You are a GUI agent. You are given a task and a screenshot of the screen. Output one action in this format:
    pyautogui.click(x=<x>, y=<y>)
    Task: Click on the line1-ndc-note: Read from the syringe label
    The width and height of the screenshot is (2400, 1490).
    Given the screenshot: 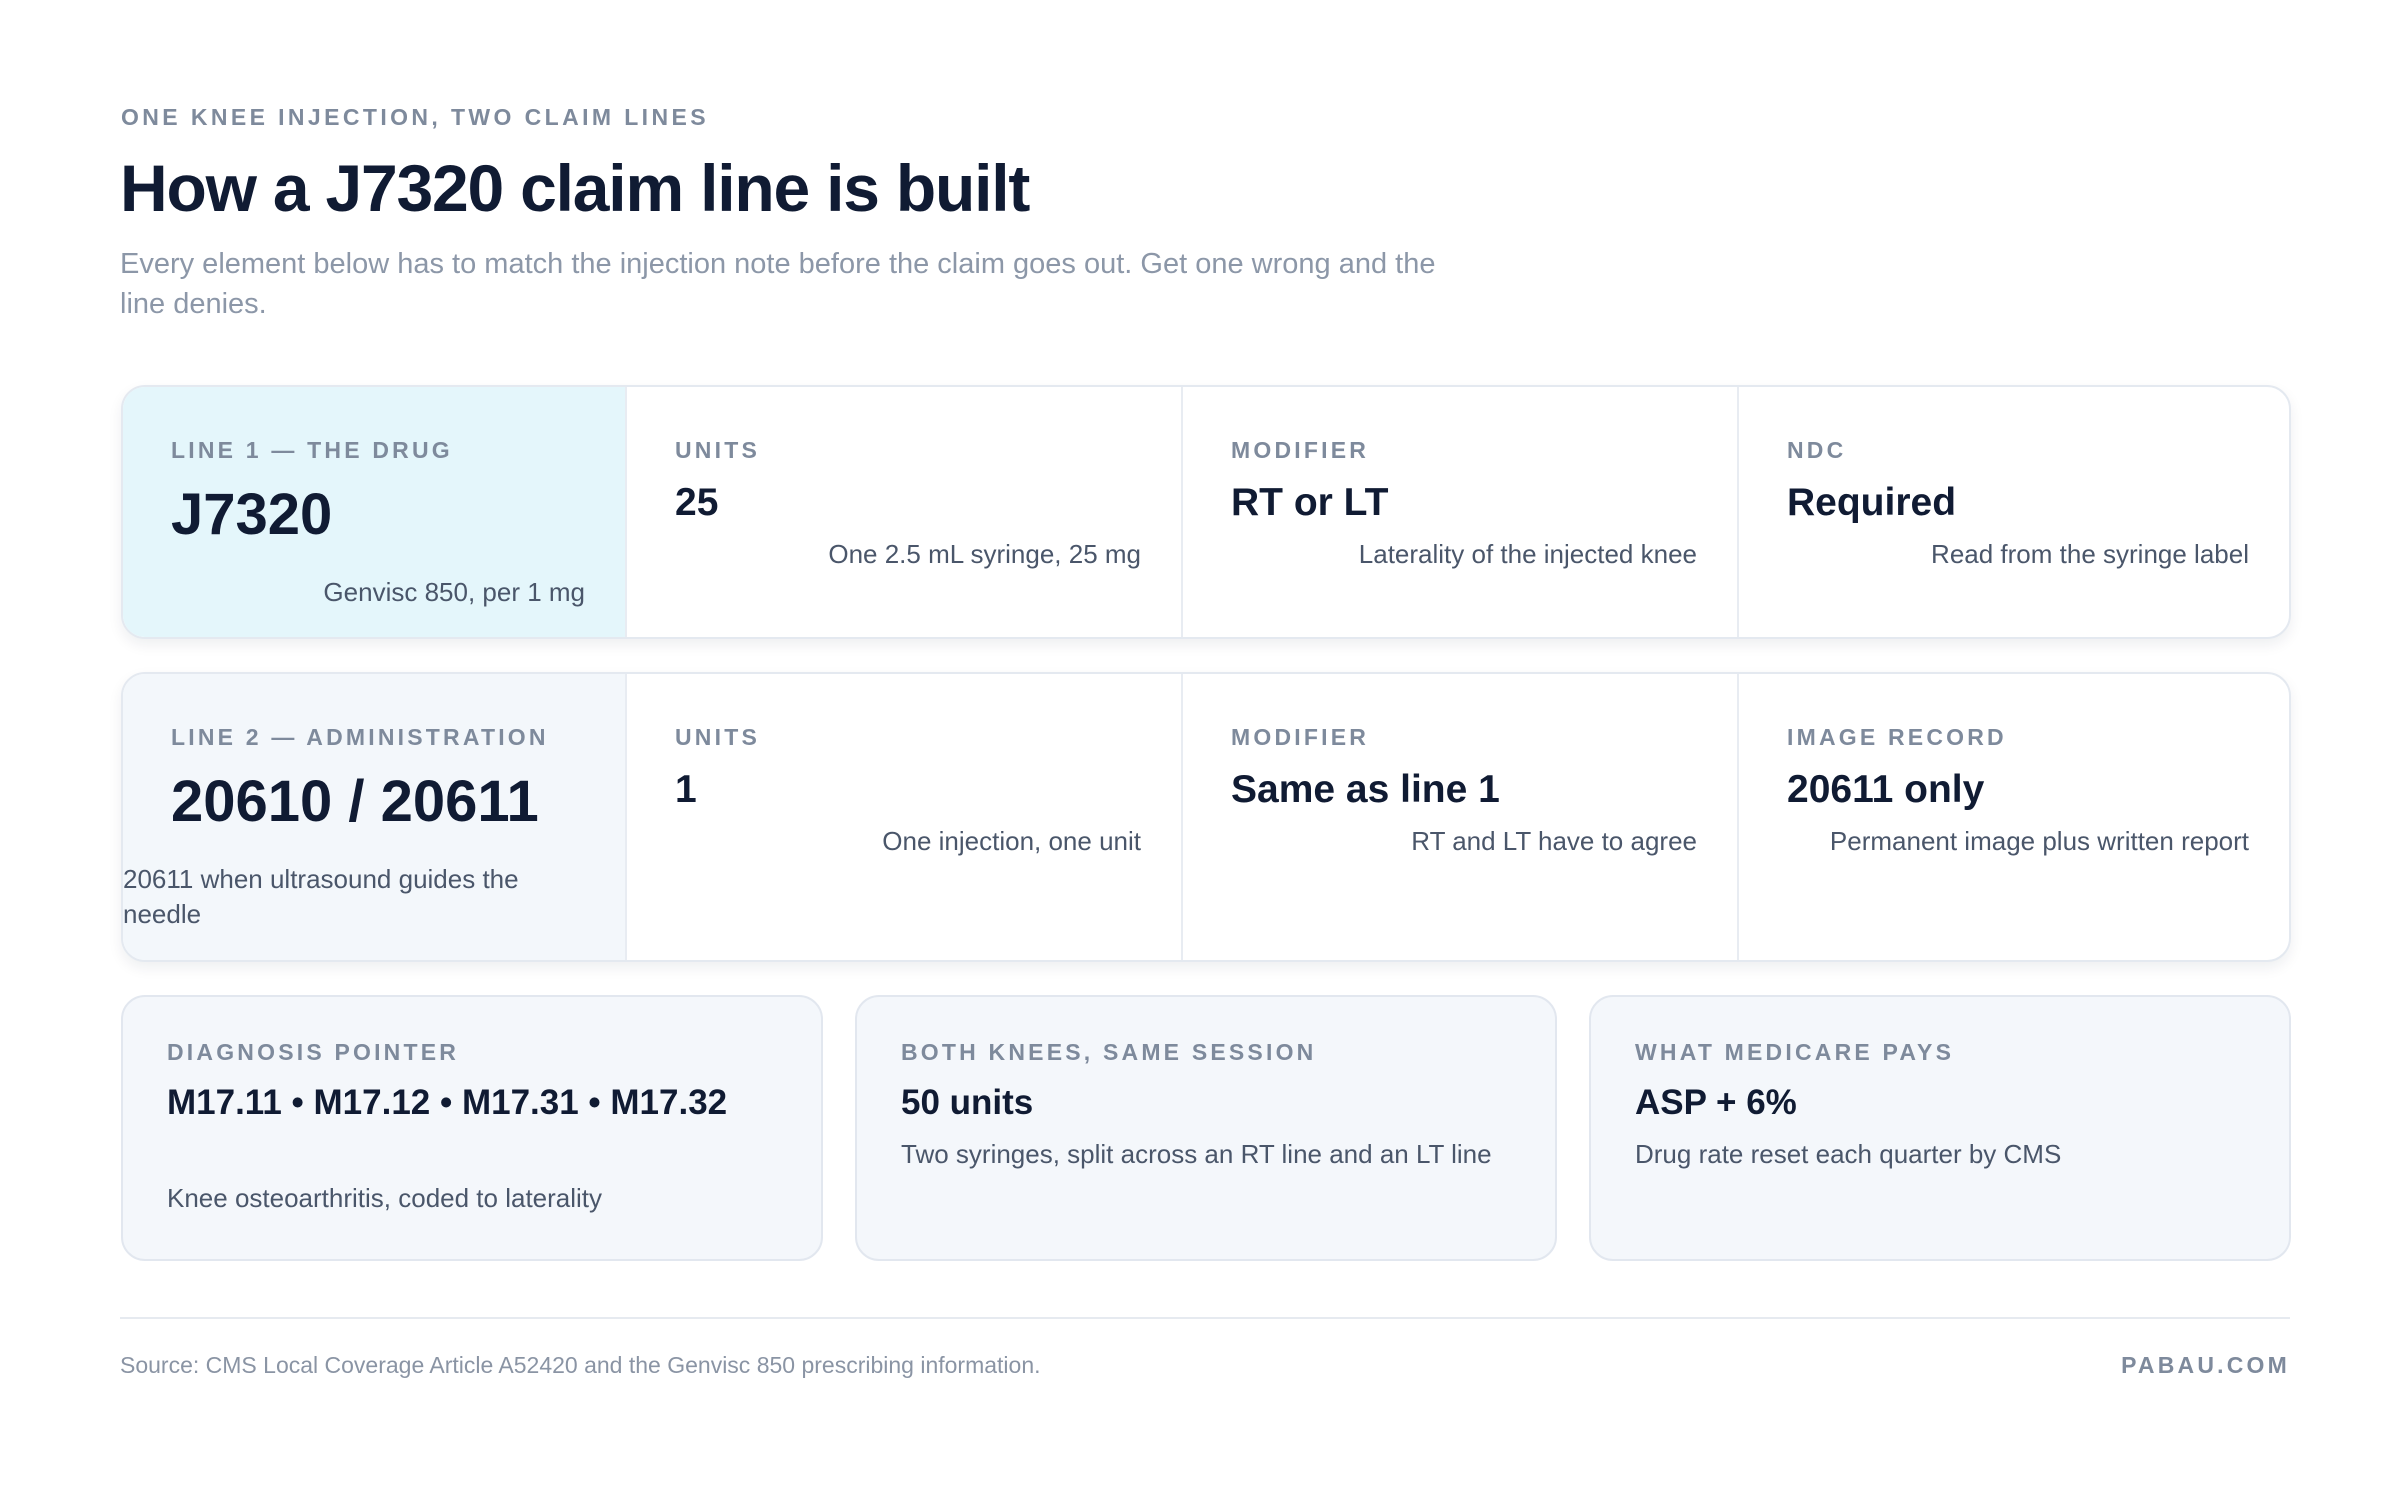 What is the action you would take?
    pyautogui.click(x=2090, y=554)
    